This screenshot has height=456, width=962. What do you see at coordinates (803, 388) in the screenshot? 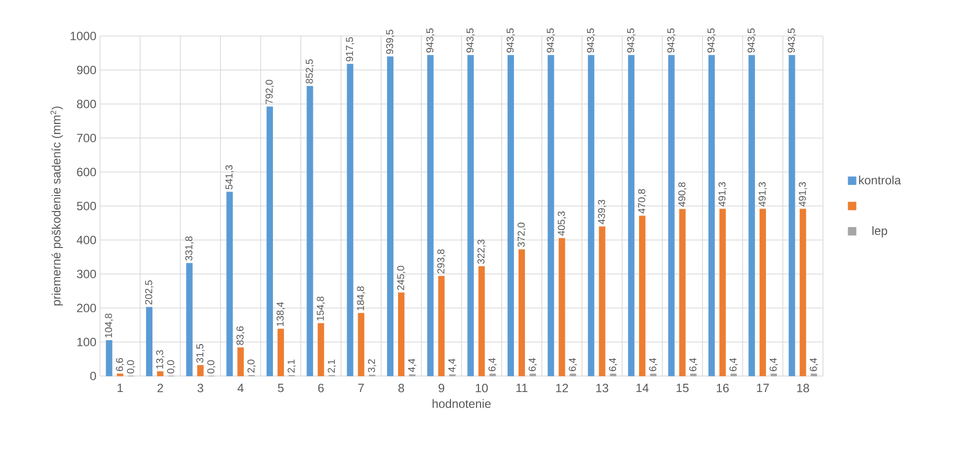
I see `x-tick-label: 18` at bounding box center [803, 388].